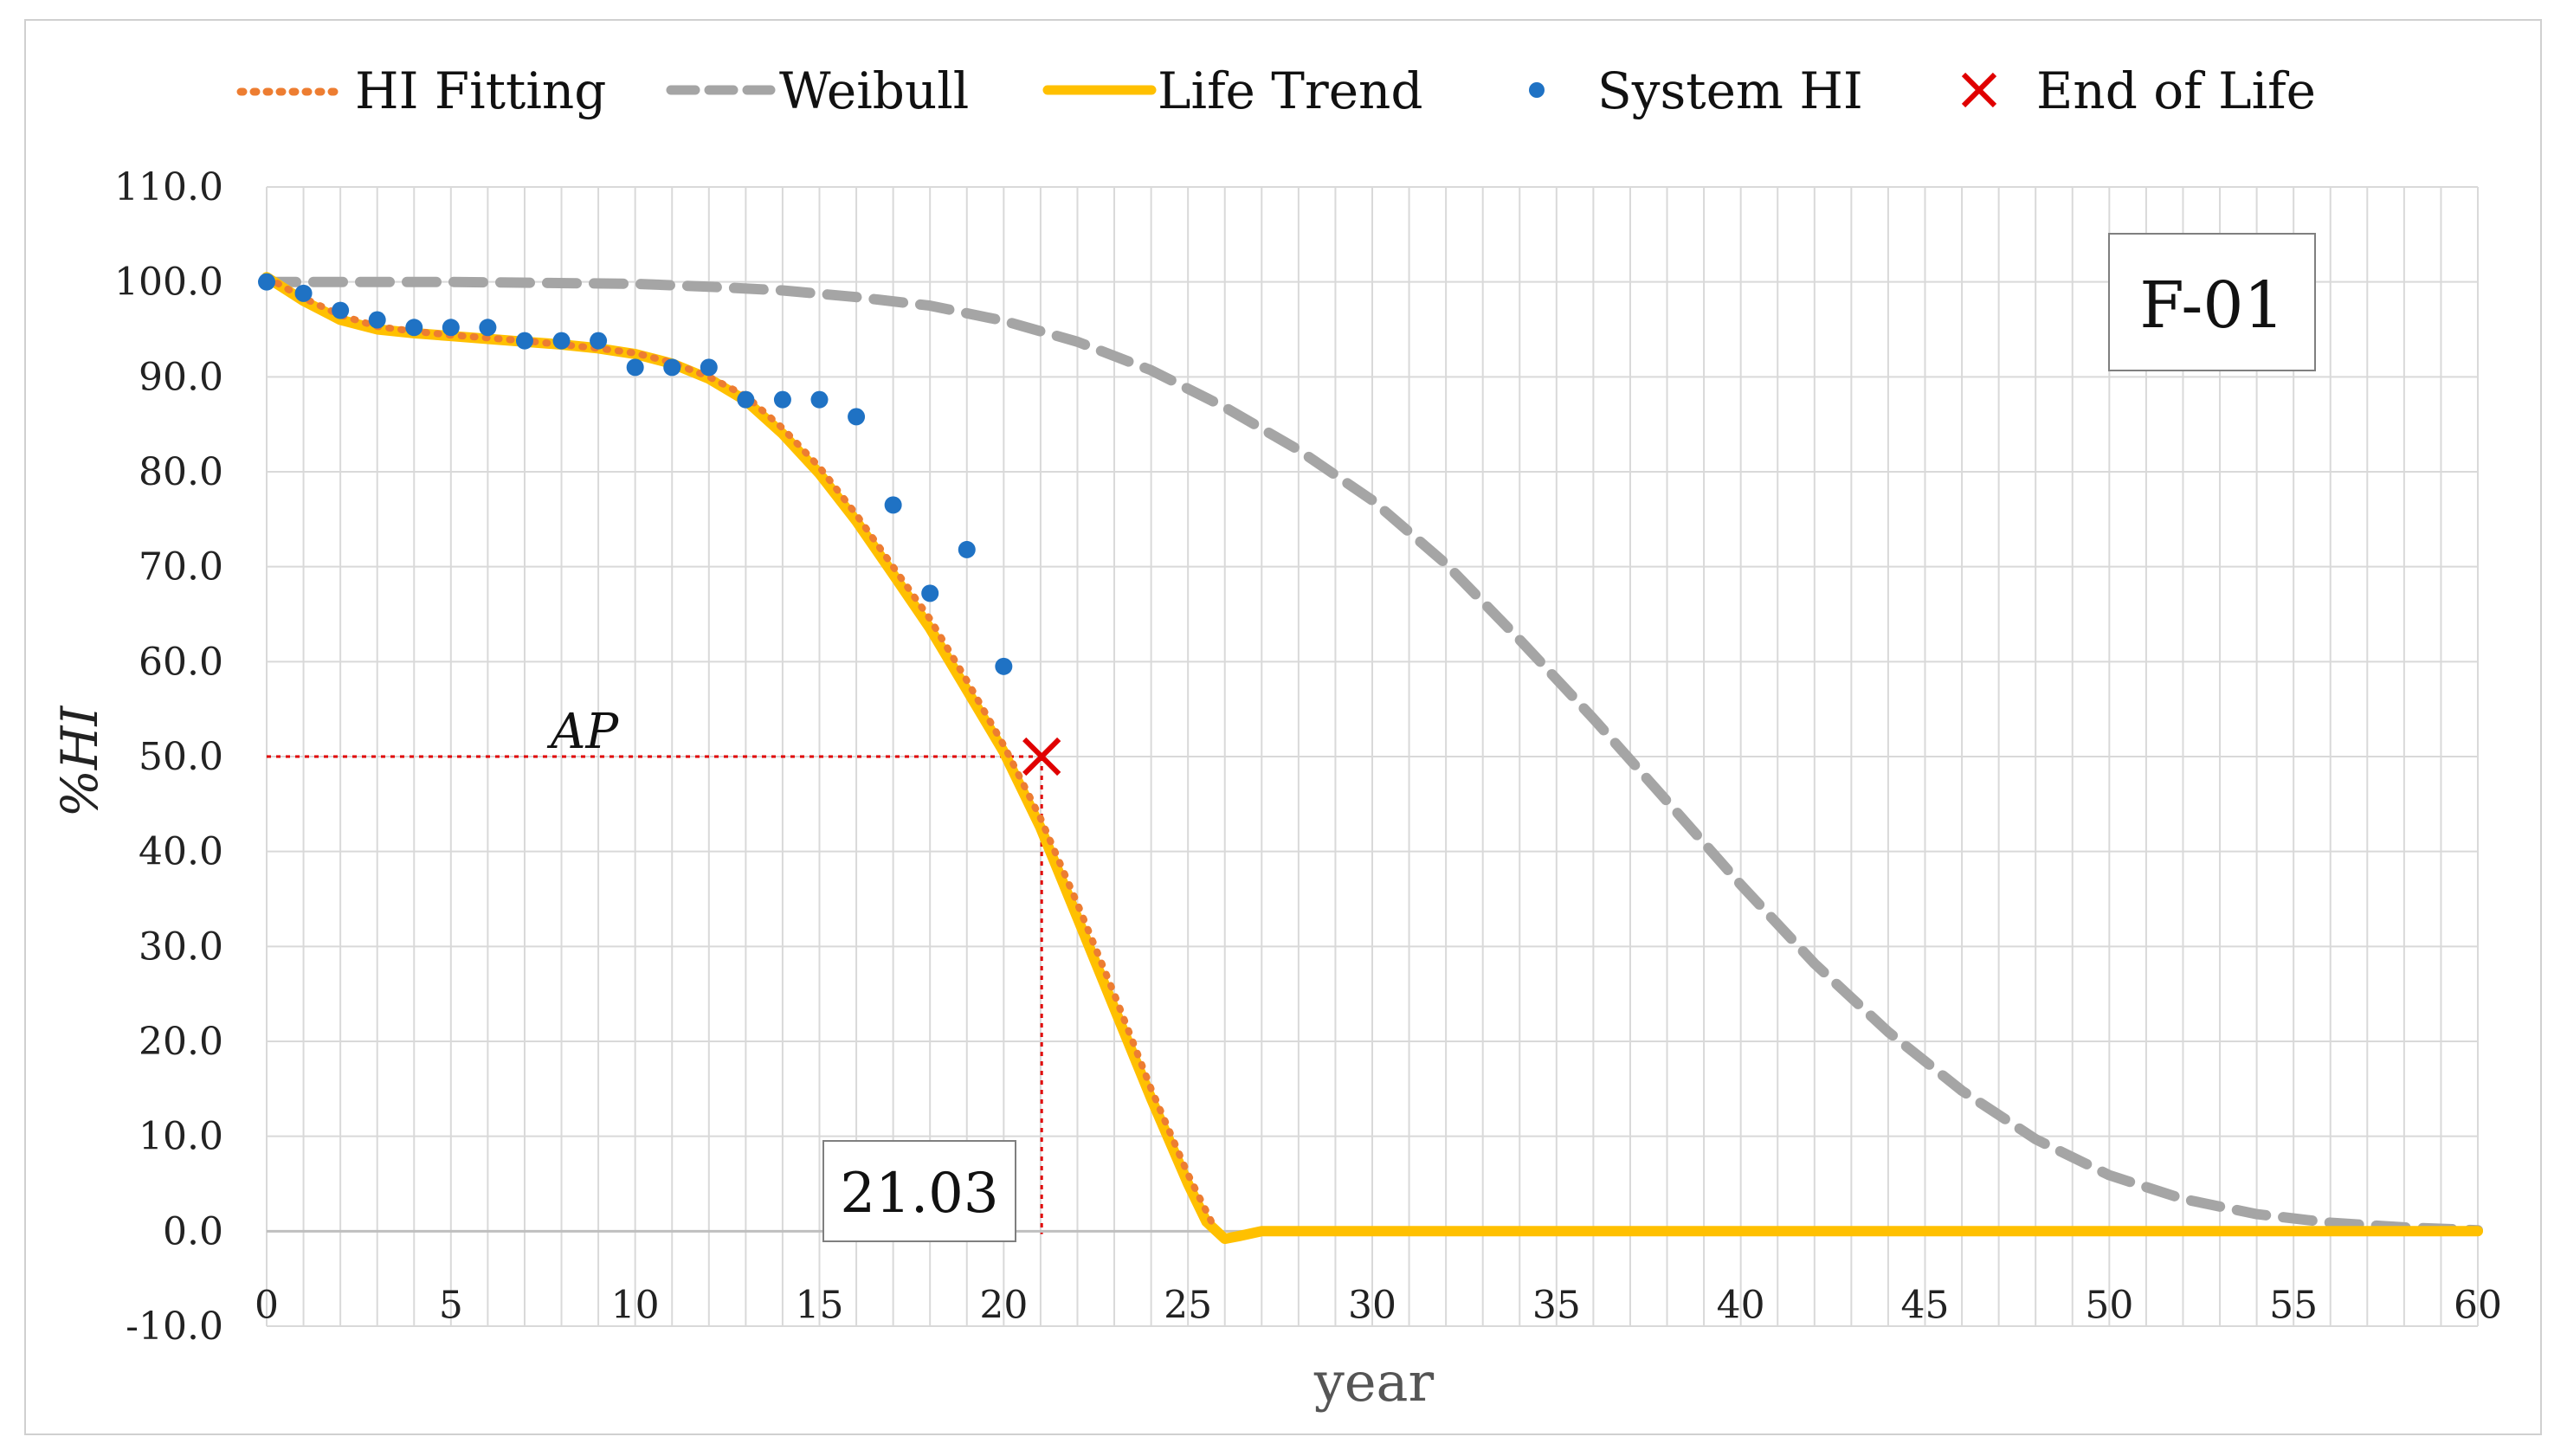  Describe the element at coordinates (181, 377) in the screenshot. I see `y-tick-label: 90.0` at that location.